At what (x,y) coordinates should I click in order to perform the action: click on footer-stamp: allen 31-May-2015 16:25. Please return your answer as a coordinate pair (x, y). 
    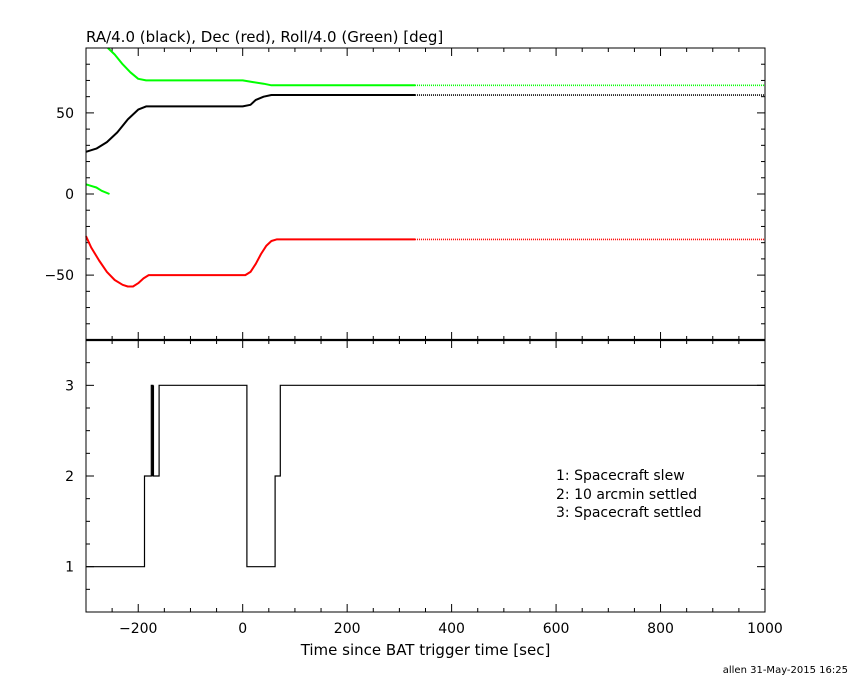
    Looking at the image, I should click on (785, 670).